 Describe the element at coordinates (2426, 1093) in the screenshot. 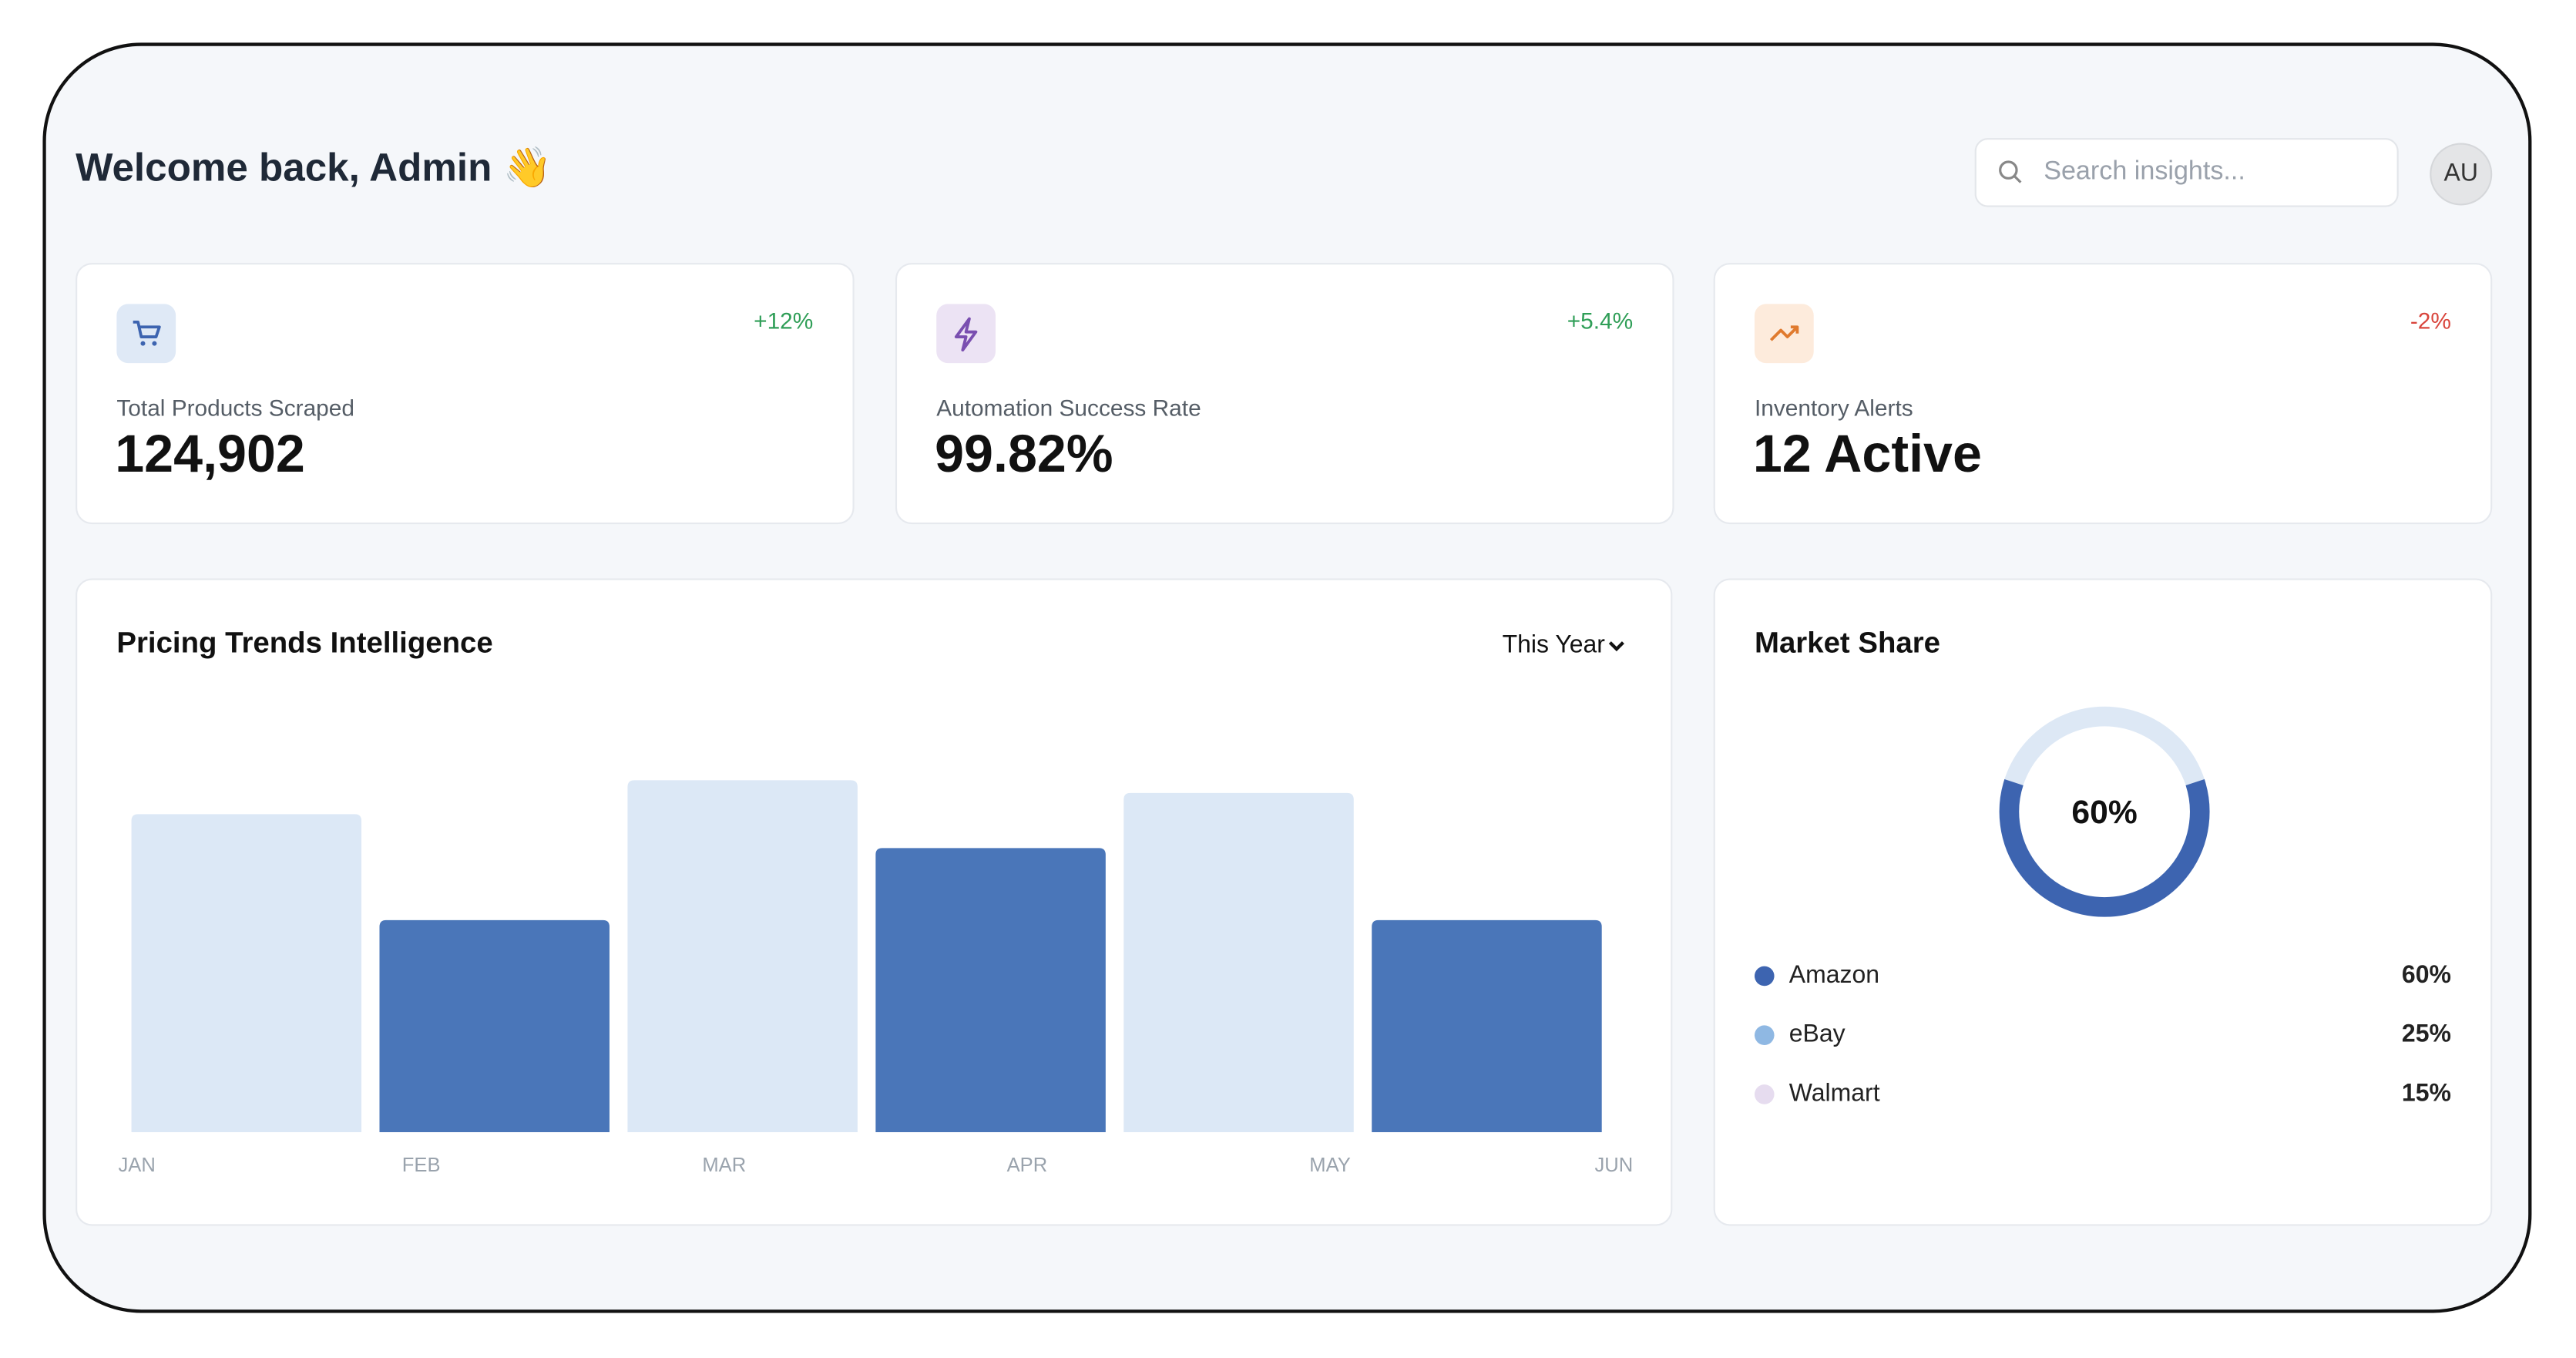

I see `legend-value: 15%` at that location.